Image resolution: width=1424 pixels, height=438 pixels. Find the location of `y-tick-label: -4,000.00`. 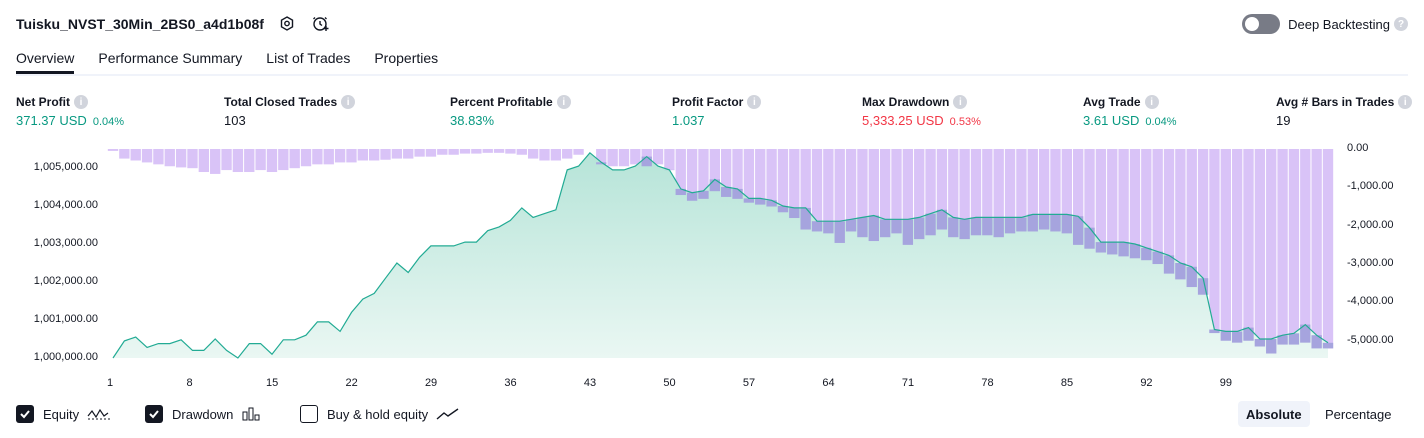

y-tick-label: -4,000.00 is located at coordinates (1370, 301).